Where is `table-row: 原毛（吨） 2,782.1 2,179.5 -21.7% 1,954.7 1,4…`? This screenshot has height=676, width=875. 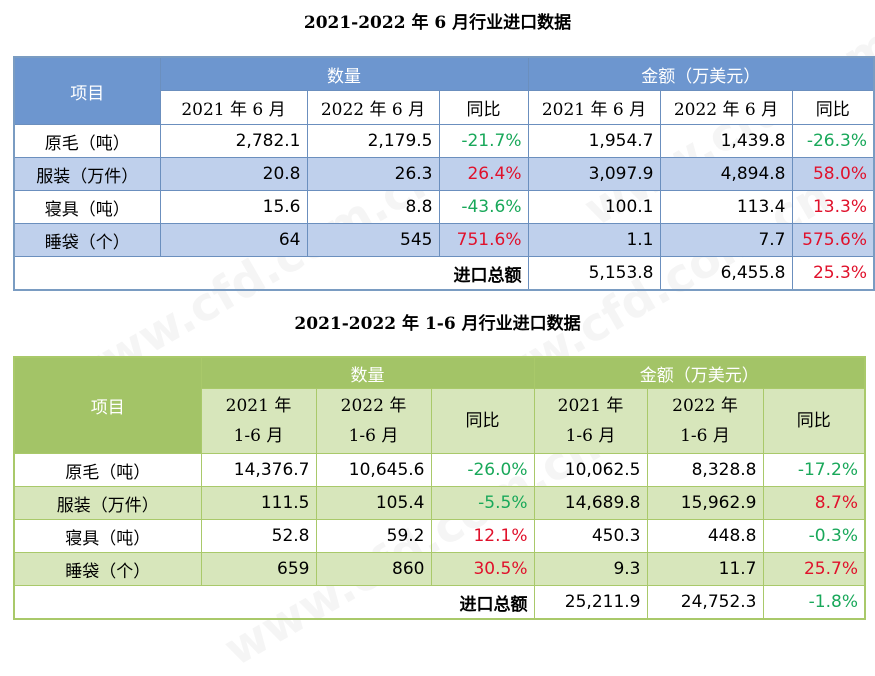 table-row: 原毛（吨） 2,782.1 2,179.5 -21.7% 1,954.7 1,4… is located at coordinates (444, 141).